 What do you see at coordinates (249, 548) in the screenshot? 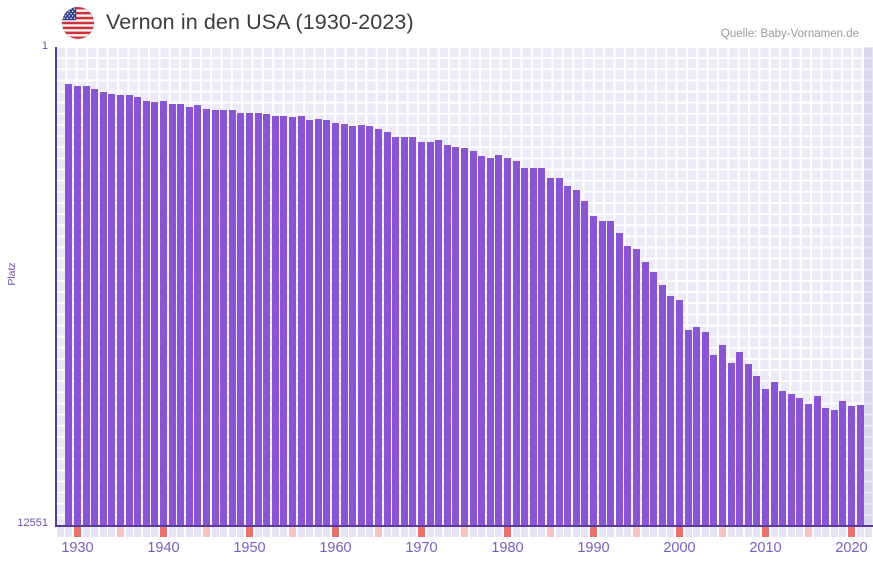
I see `x-tick-label: 1950` at bounding box center [249, 548].